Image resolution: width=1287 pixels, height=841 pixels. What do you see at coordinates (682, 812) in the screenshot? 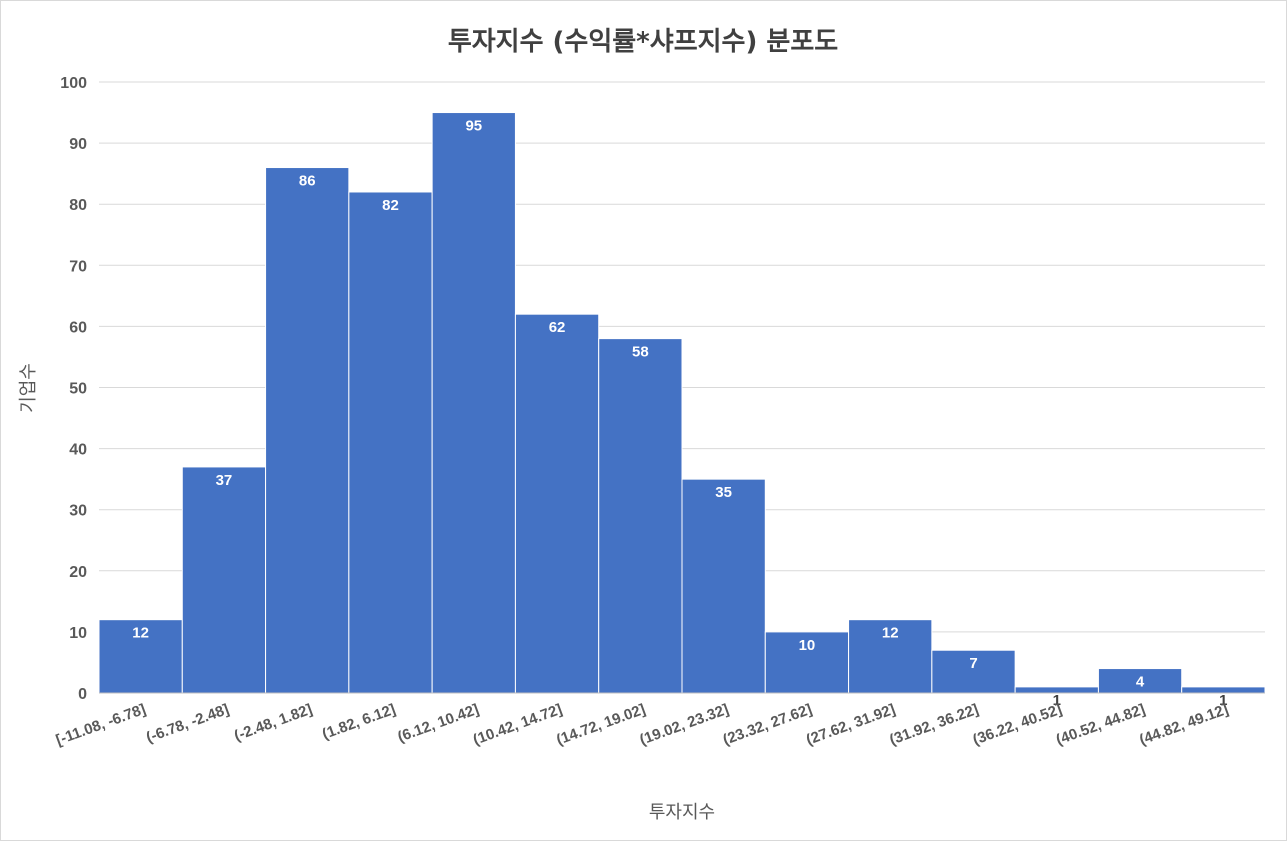
I see `x-axis-label: 투자지수` at bounding box center [682, 812].